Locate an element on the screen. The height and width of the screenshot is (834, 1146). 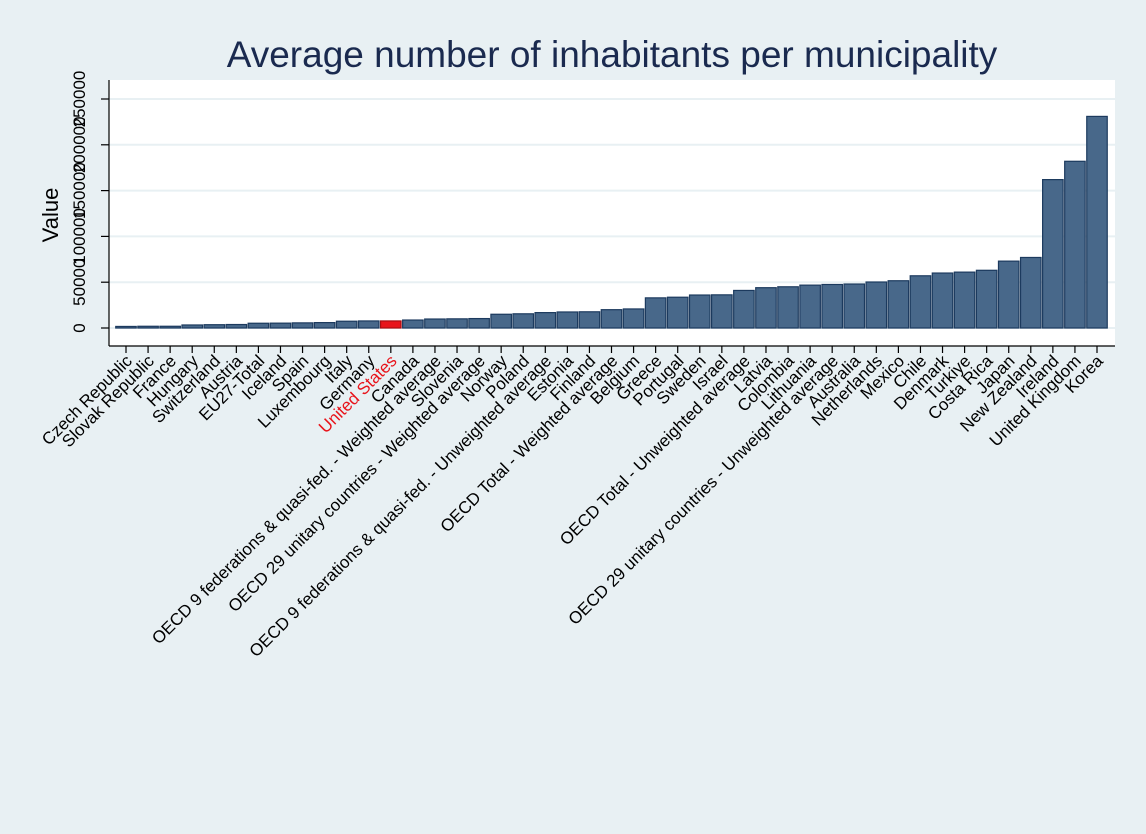
bar-slovenia is located at coordinates (457, 323).